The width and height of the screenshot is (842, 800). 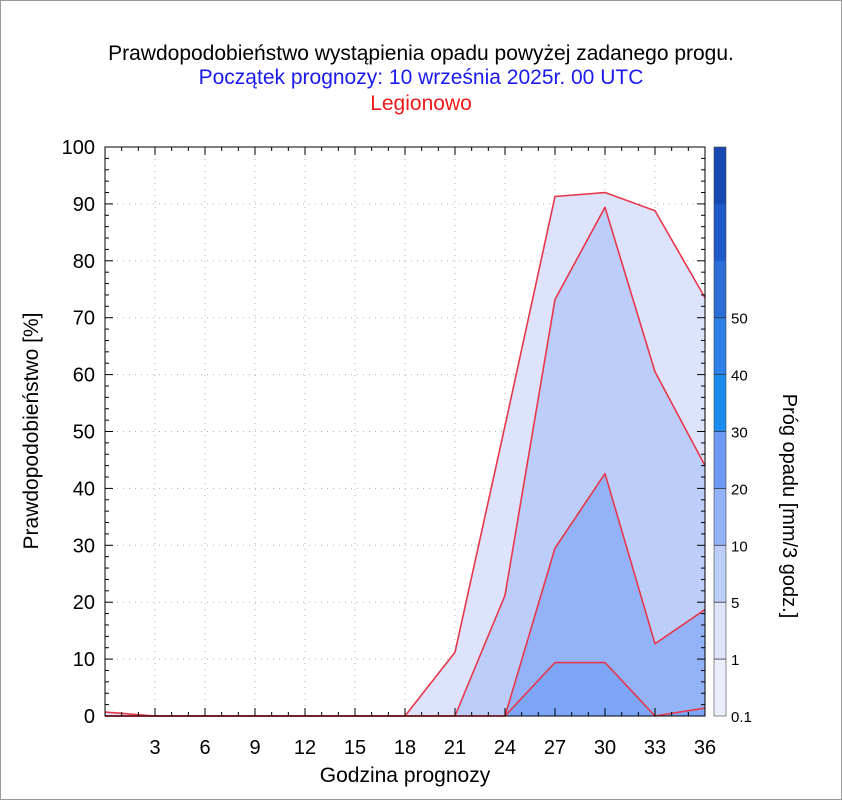 I want to click on x-tick-label: 15, so click(x=355, y=748).